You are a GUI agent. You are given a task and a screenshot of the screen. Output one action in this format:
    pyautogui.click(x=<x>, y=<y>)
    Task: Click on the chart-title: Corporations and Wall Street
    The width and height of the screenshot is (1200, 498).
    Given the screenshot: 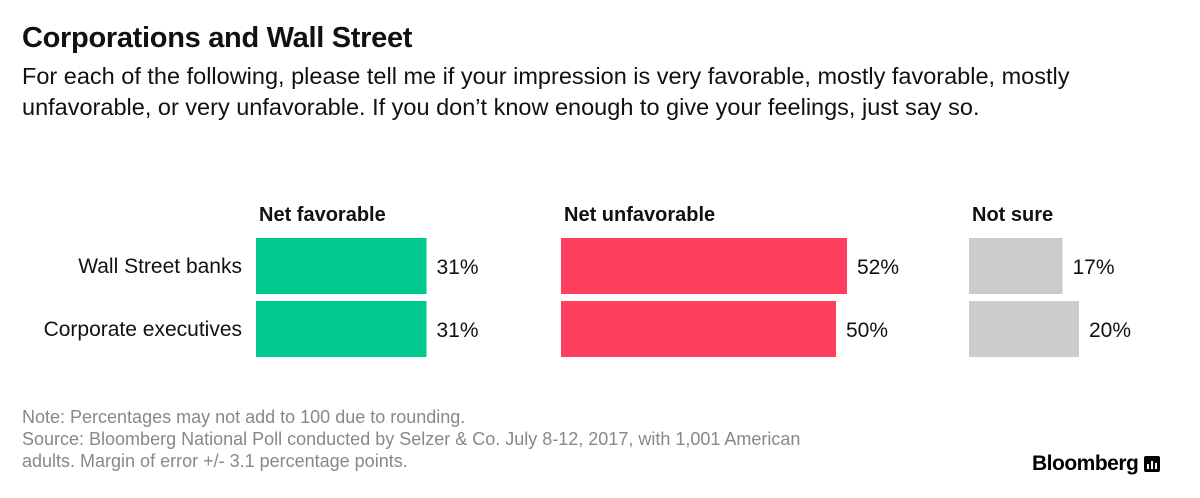 What is the action you would take?
    pyautogui.click(x=217, y=38)
    